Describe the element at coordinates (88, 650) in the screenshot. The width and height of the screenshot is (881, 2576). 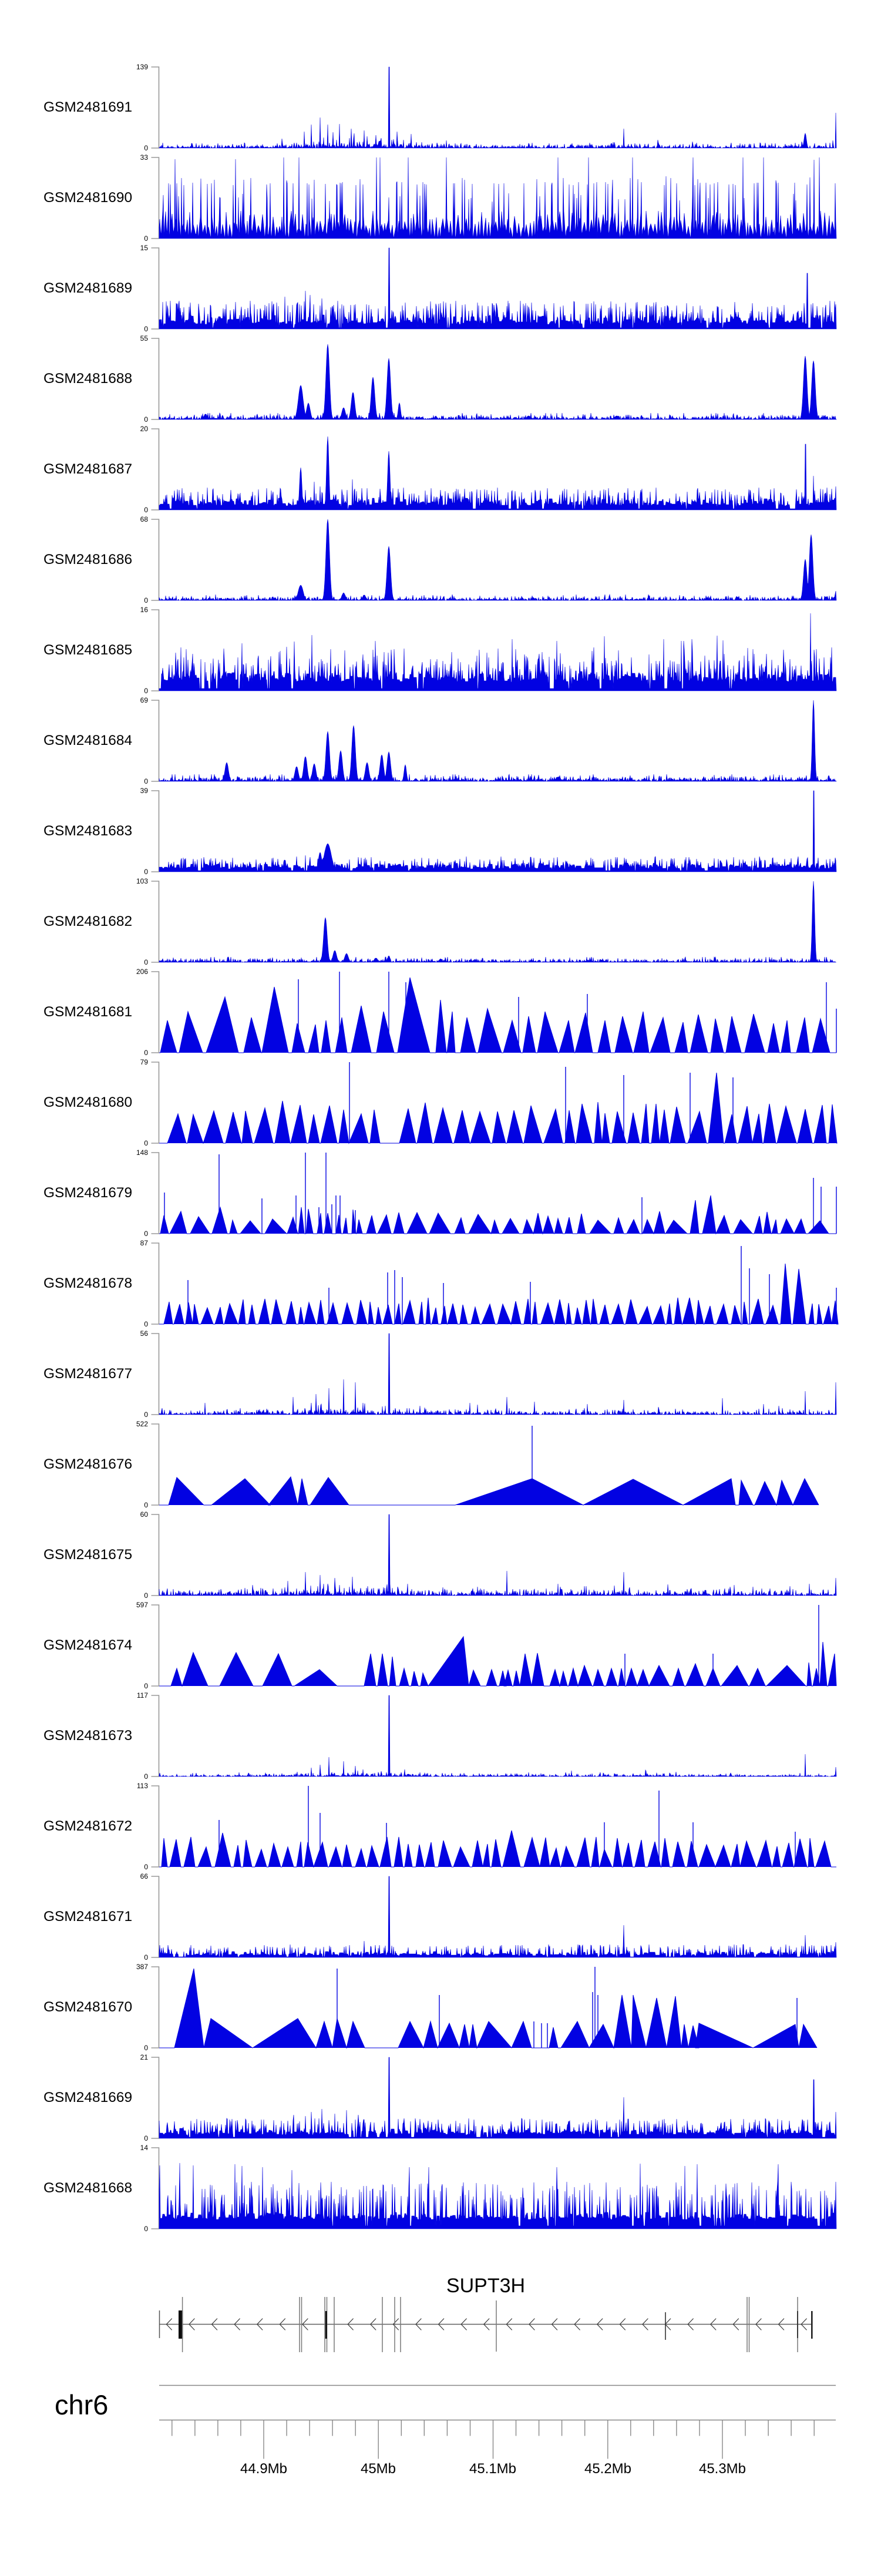
I see `svg-text: GSM2481685` at that location.